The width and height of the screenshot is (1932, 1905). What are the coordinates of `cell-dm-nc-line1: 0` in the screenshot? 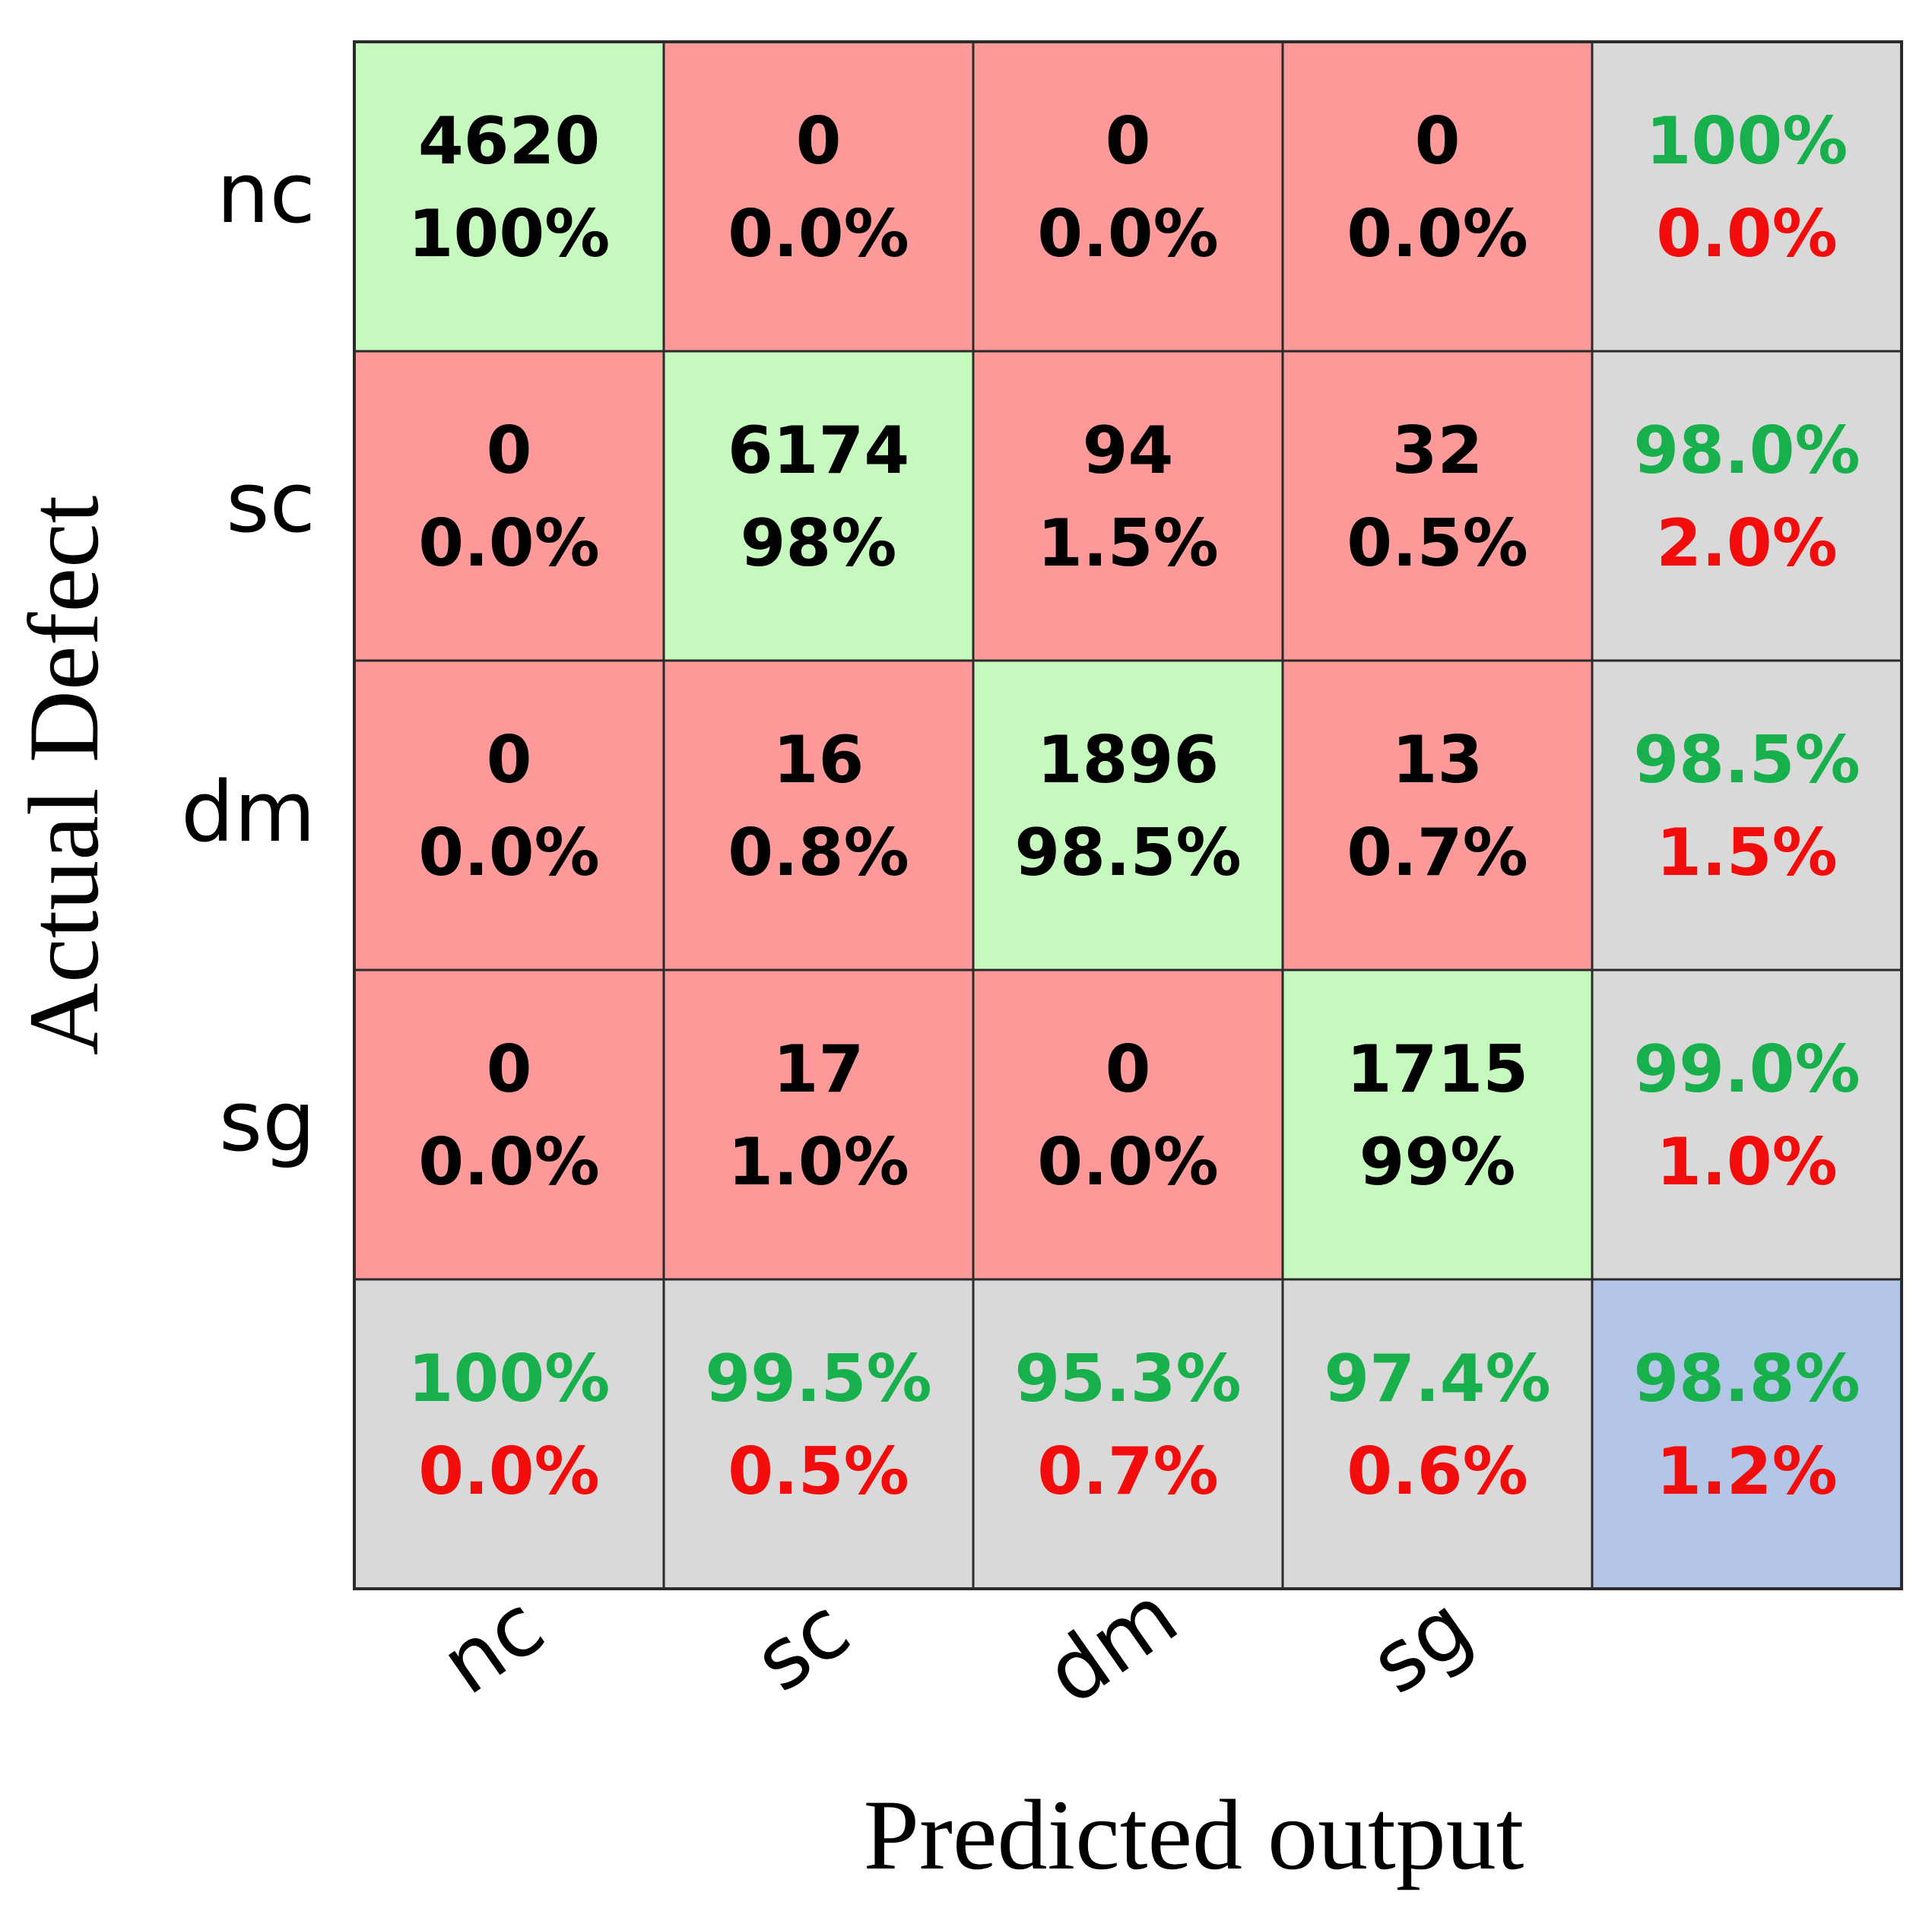 It's located at (510, 760).